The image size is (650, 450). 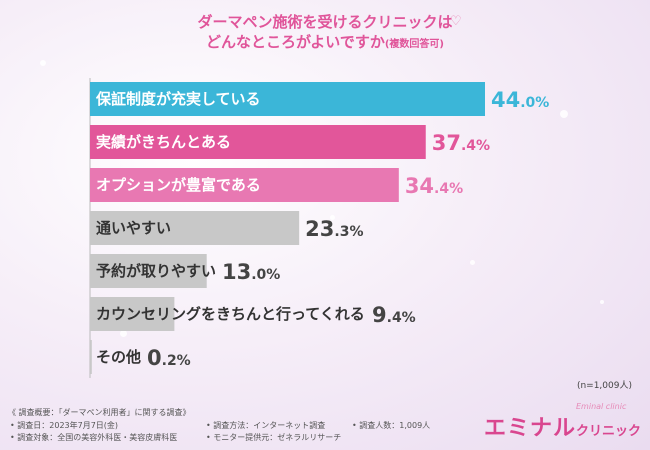 I want to click on category-label-1: 実績がきちんとある, so click(x=163, y=142).